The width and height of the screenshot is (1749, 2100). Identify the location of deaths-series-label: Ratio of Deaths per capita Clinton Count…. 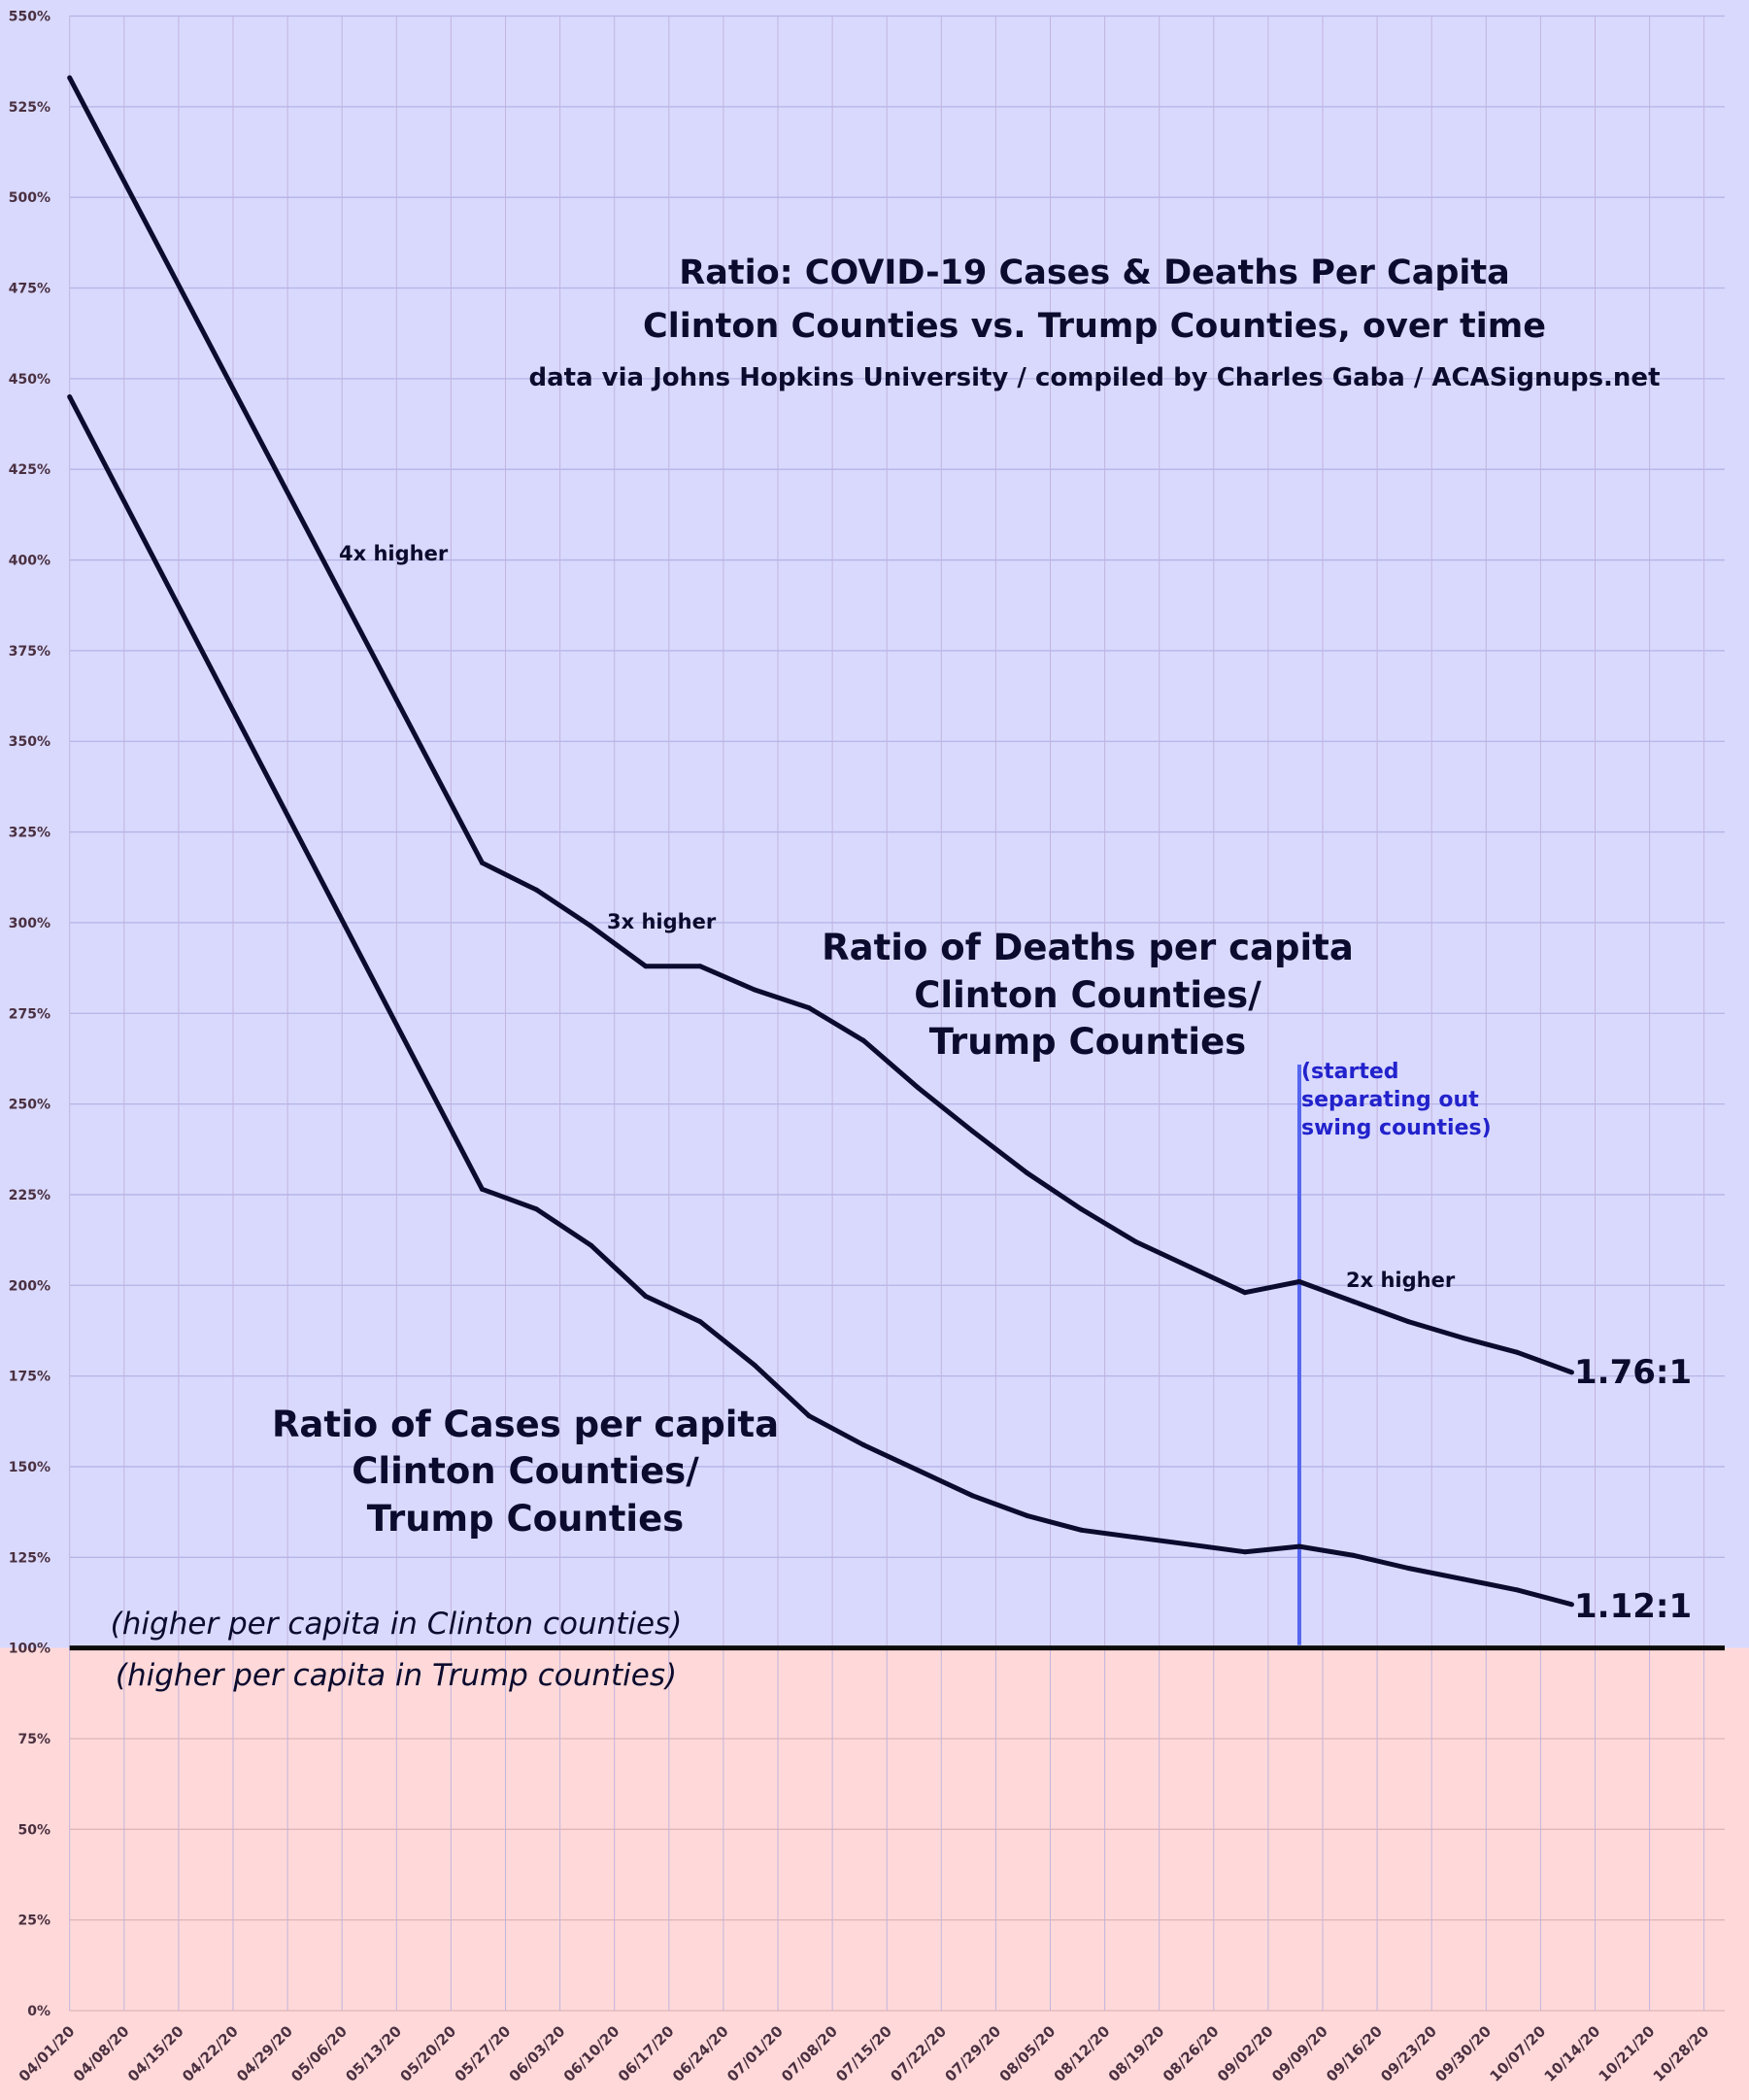
(1088, 995).